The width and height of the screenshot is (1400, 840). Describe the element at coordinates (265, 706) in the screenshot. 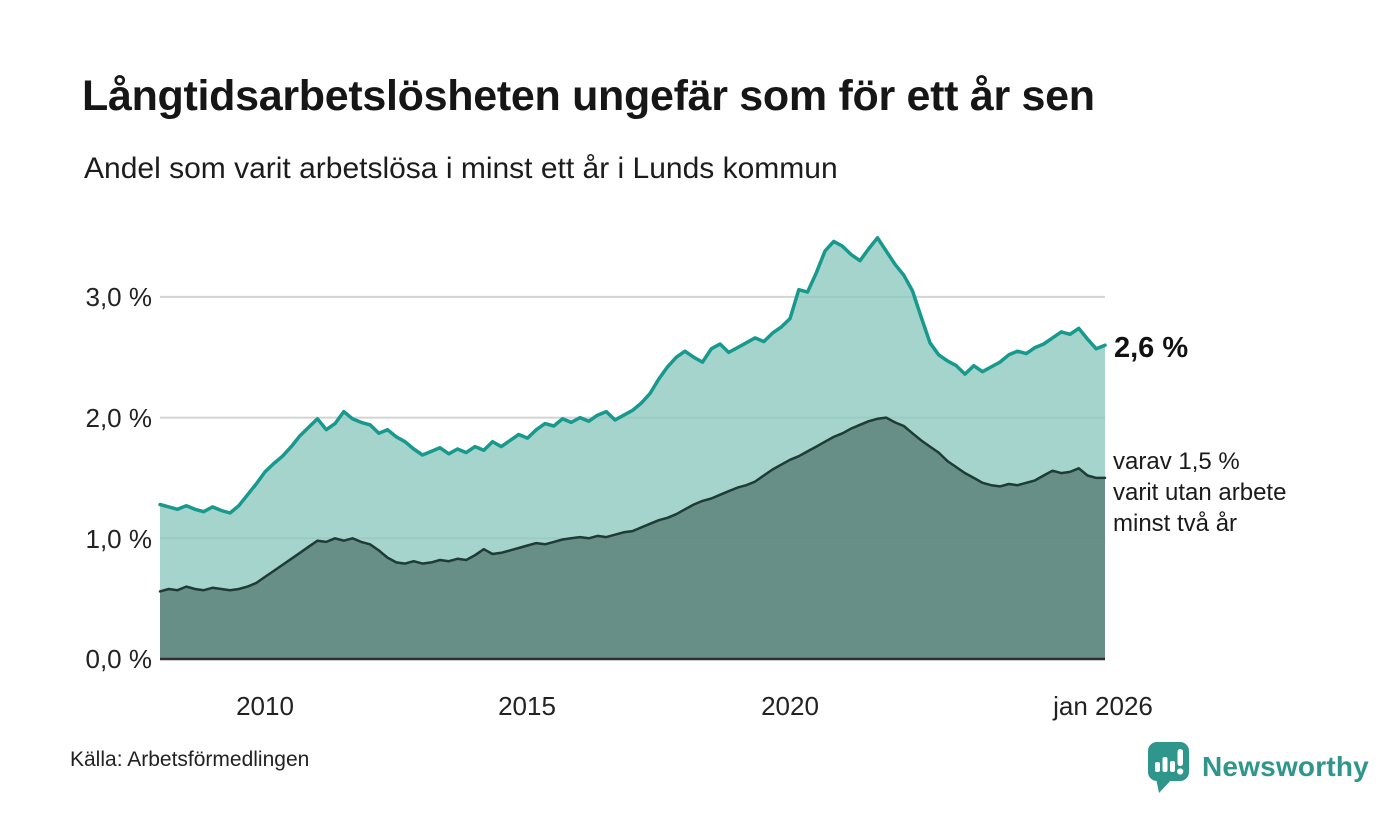

I see `x-tick-label-2010: 2010` at that location.